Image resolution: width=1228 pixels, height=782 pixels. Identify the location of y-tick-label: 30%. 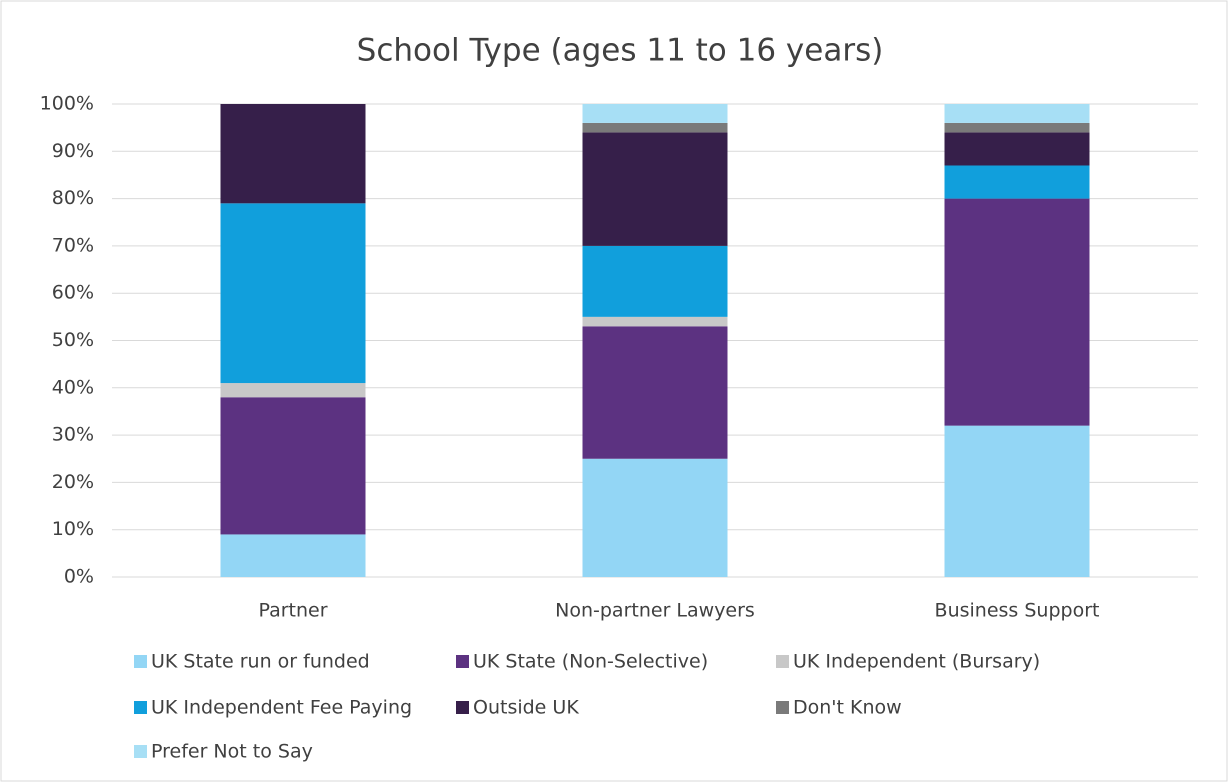
(73, 435).